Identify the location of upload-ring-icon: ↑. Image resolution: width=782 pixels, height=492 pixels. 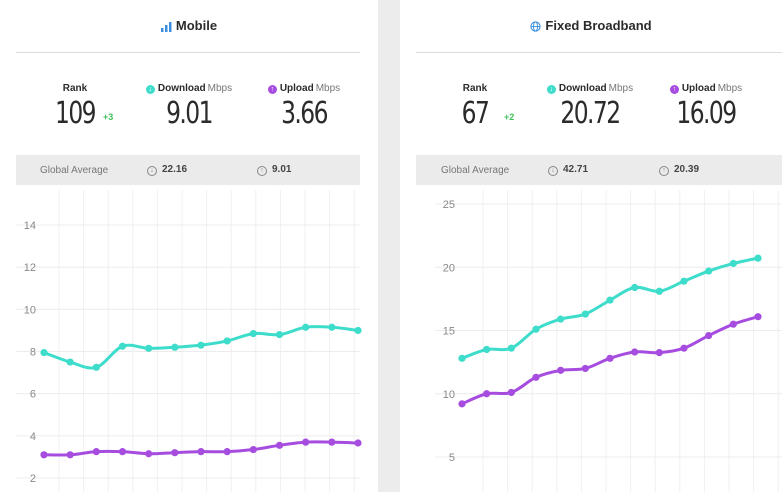
(664, 171).